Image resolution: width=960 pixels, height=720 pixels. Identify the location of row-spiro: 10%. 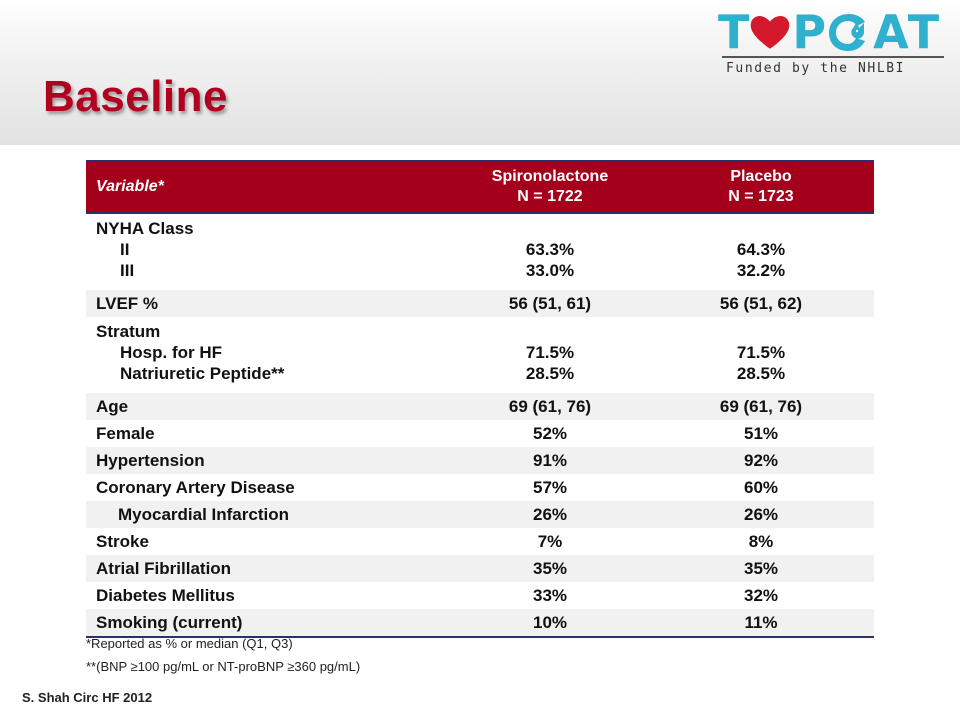
(550, 623).